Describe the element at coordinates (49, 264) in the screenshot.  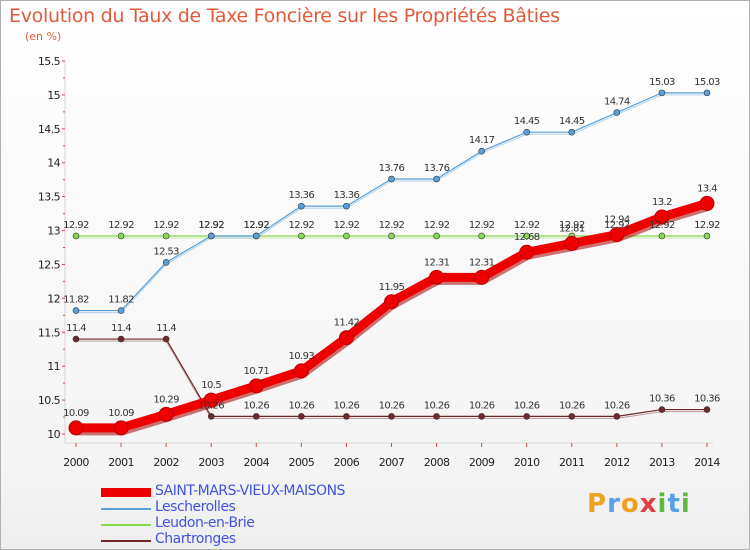
I see `y-tick-label: 12.5` at that location.